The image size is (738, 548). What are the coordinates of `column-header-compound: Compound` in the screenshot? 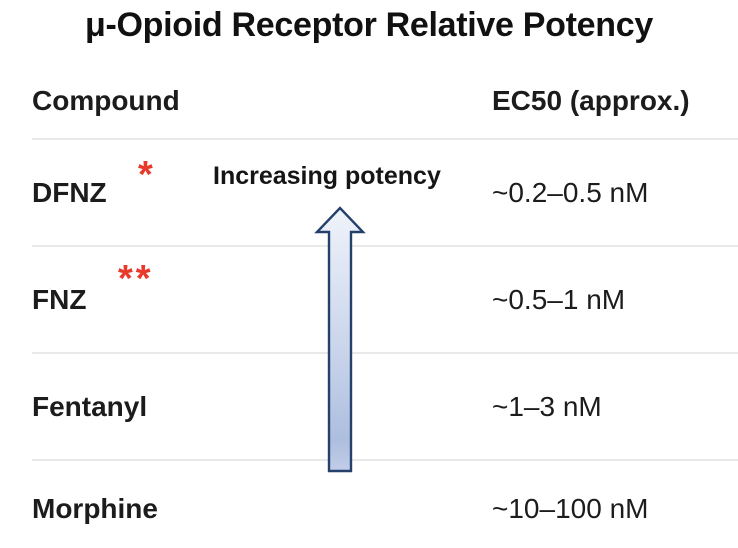 It's located at (106, 100).